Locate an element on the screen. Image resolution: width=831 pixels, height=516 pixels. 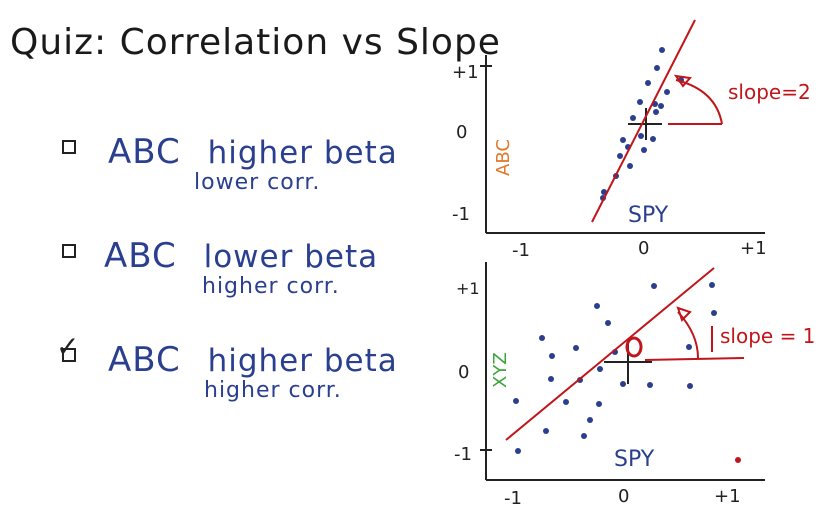
option-2-line1: lower beta is located at coordinates (291, 257).